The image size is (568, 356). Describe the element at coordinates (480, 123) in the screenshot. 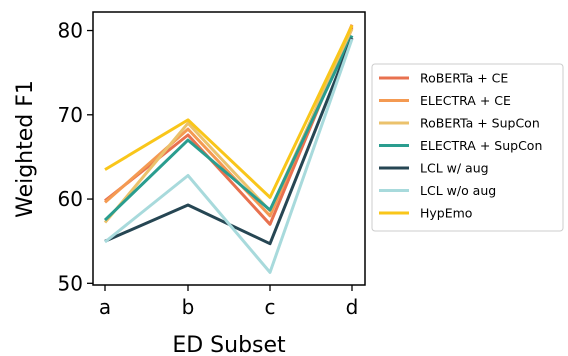

I see `legend-label: RoBERTa + SupCon` at that location.